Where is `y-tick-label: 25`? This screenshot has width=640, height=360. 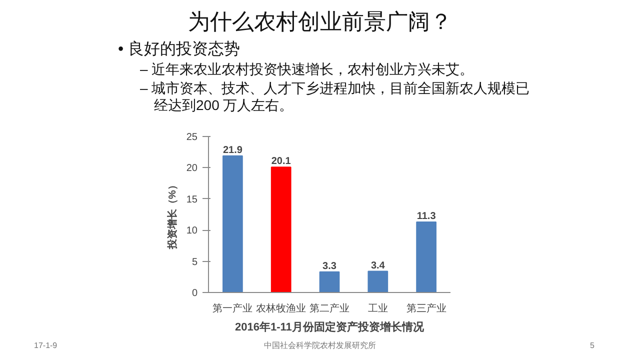
y-tick-label: 25 is located at coordinates (192, 137).